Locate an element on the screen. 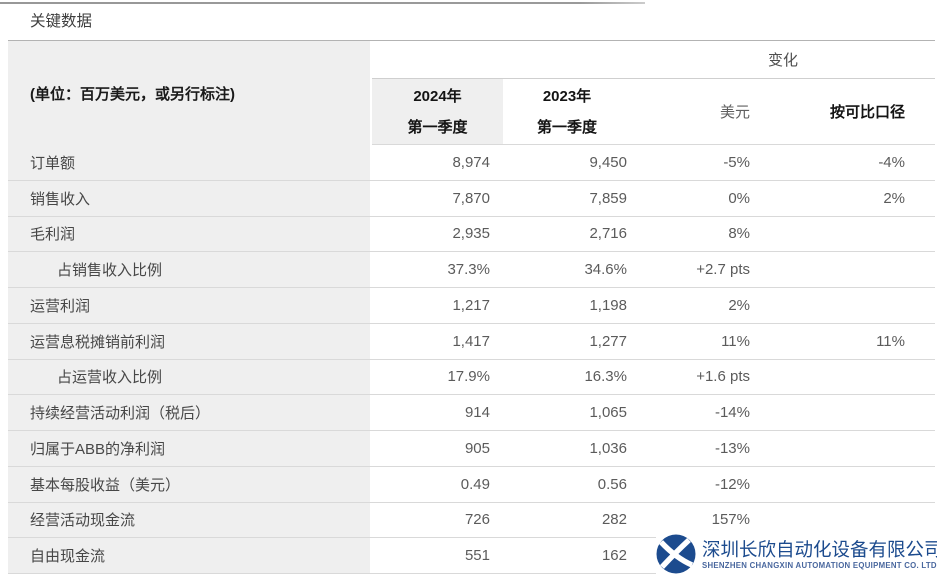 The width and height of the screenshot is (937, 578). table-row: 自由现金流 551 162 is located at coordinates (471, 556).